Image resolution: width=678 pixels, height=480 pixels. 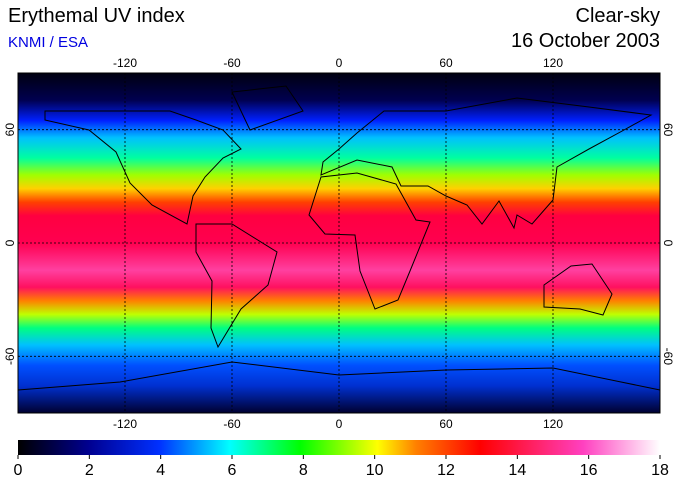 I want to click on colorbar-label: 4, so click(x=160, y=470).